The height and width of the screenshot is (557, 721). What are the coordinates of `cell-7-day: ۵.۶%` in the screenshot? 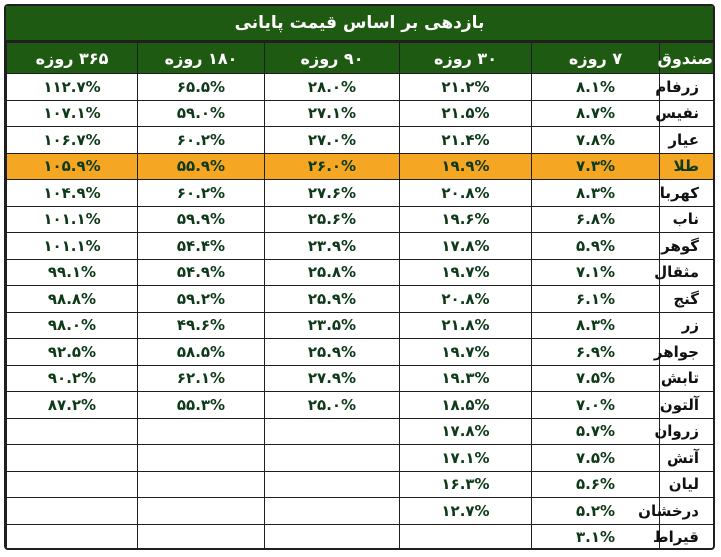 It's located at (595, 484).